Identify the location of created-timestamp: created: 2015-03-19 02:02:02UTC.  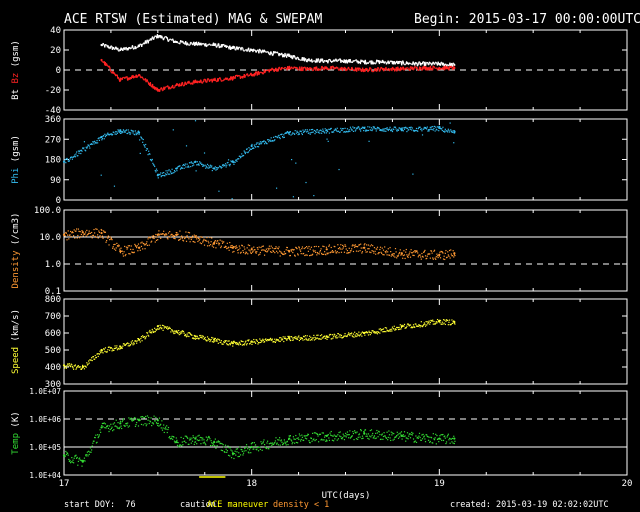
(529, 505).